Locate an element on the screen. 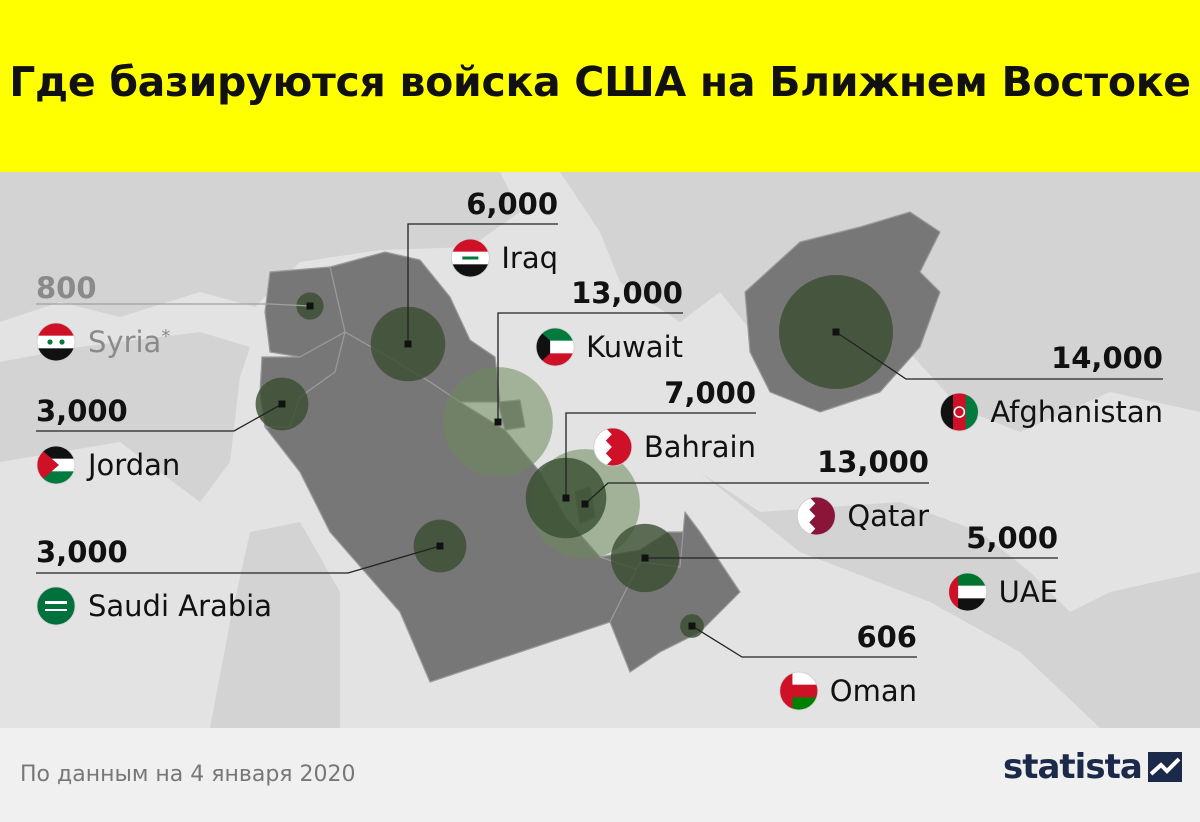  qatar-leader-line is located at coordinates (756, 493).